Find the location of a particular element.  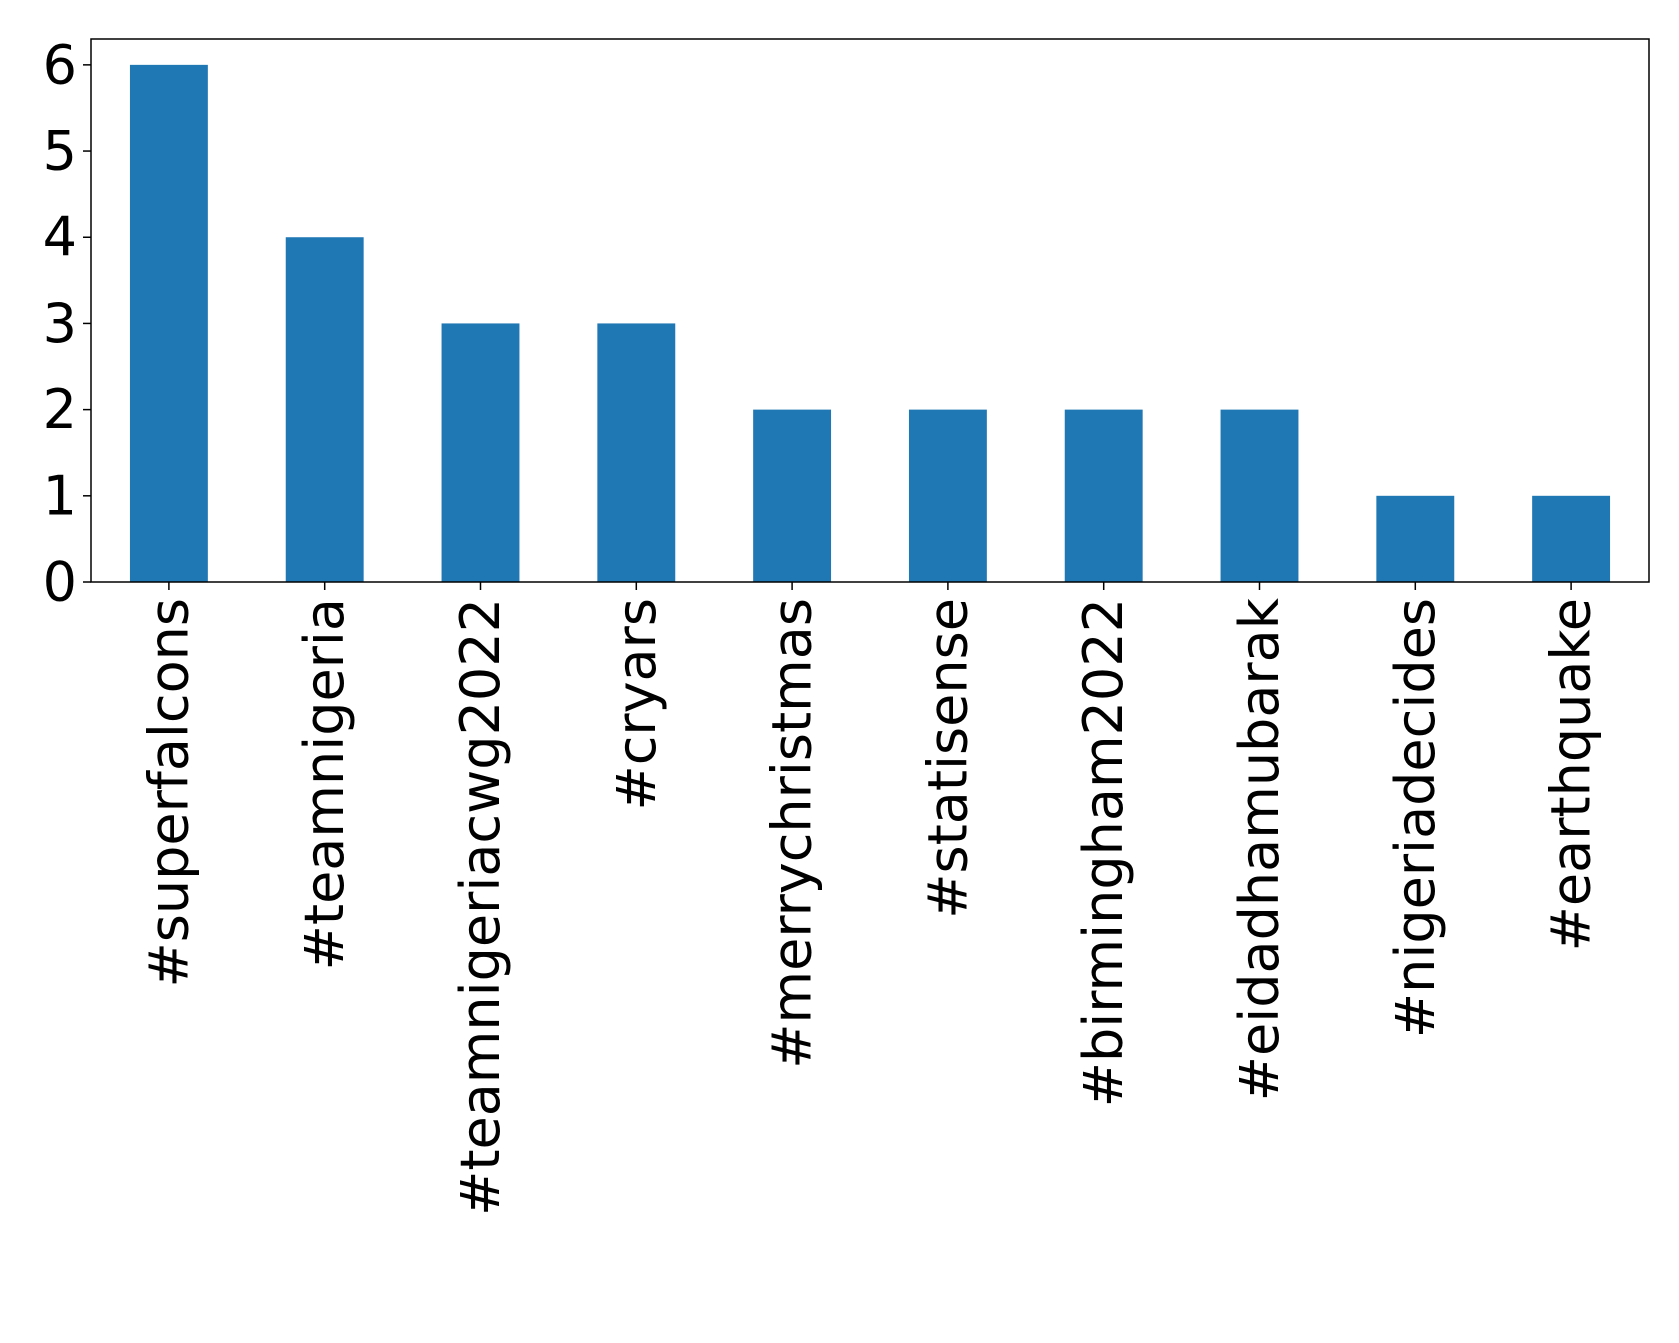

bar-cryars is located at coordinates (636, 452).